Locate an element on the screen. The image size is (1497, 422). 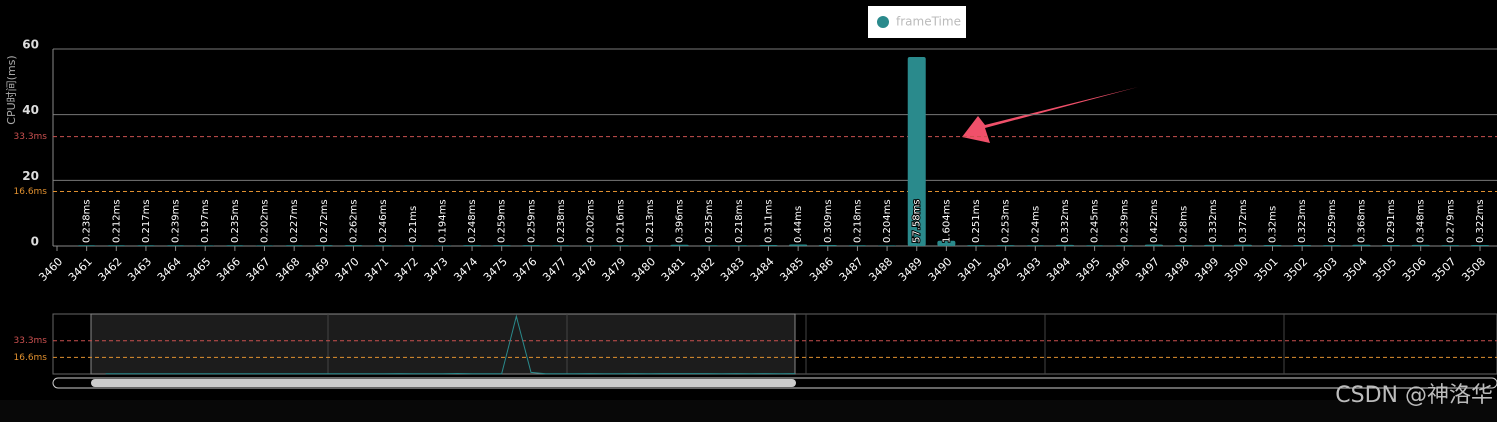
scrollbar-thumb is located at coordinates (443, 383).